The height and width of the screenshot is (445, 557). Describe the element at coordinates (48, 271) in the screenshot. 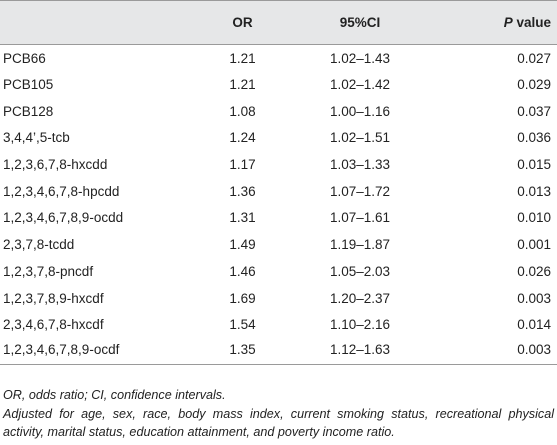

I see `cell-compound: 1,2,3,7,8-pncdf` at that location.